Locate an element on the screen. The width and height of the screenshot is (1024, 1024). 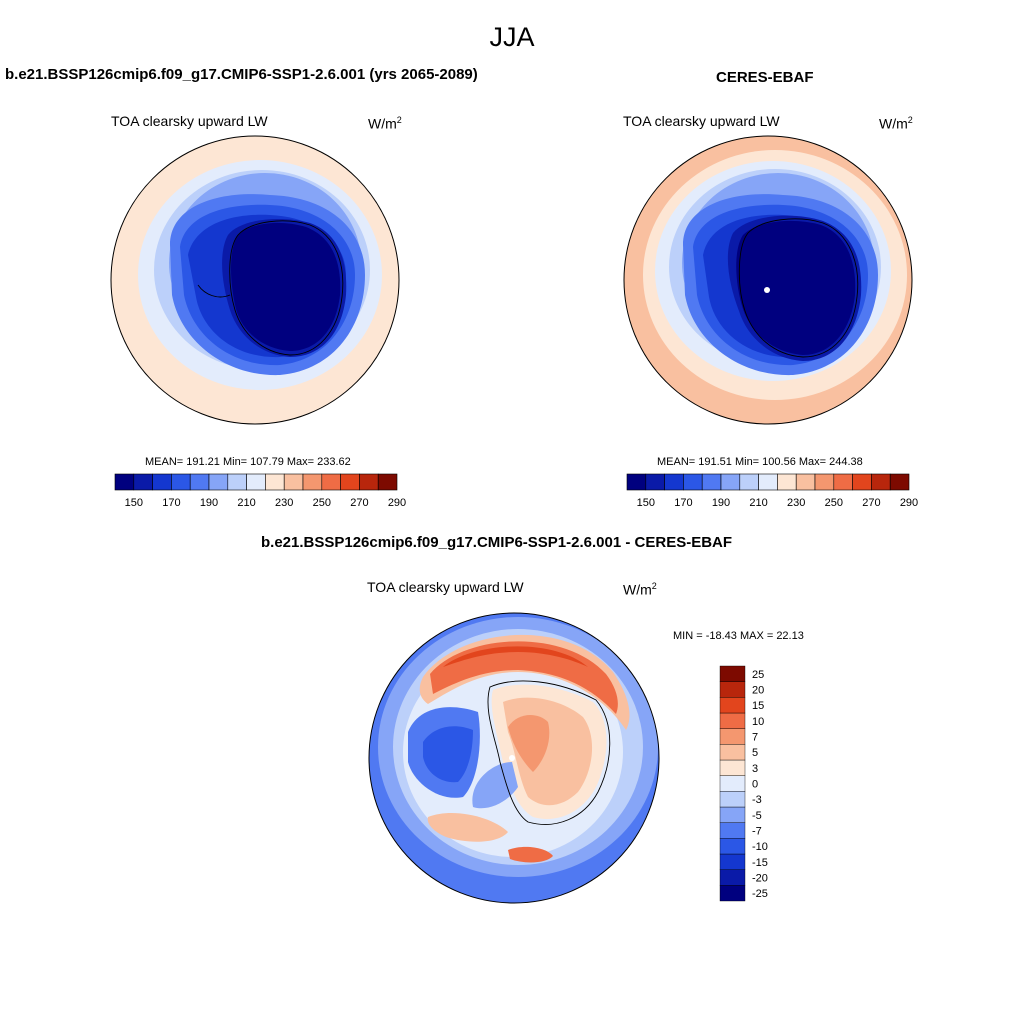
diff-colorbar: -25 -20 -15 -10 -7 -5 -3 0 3 5 7 10 15 20 25 is located at coordinates (743, 783).